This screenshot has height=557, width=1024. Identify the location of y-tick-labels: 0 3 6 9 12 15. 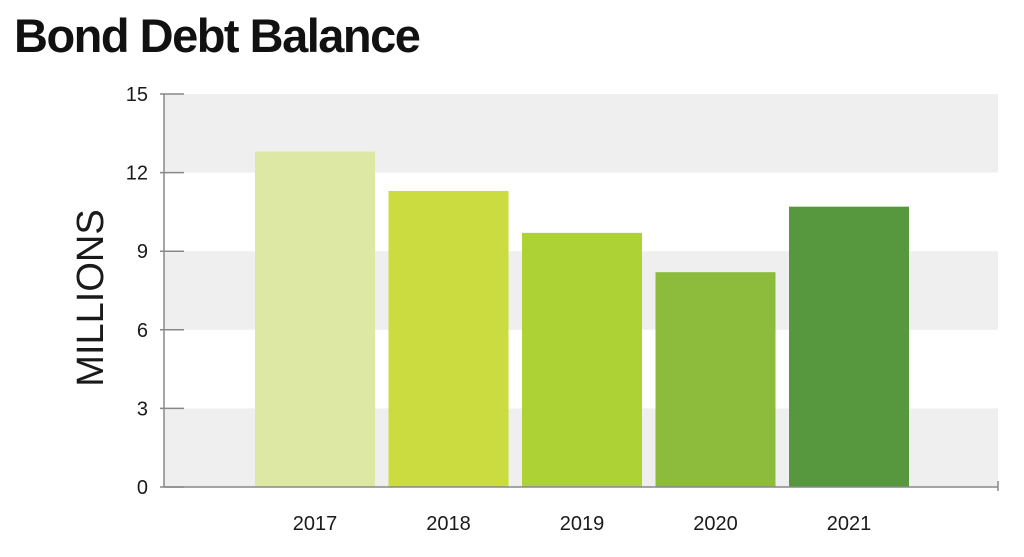
(137, 291).